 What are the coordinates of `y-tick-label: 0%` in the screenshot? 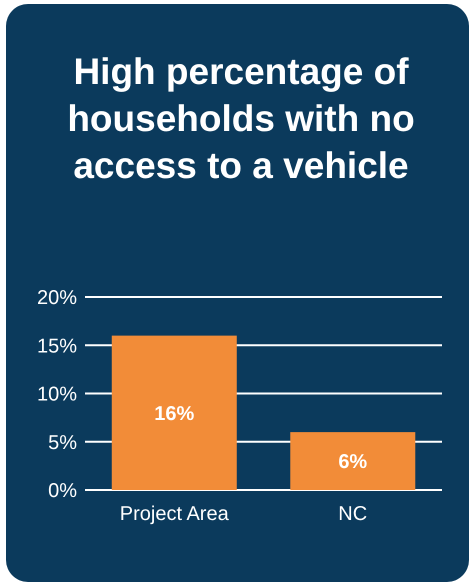 It's located at (63, 491).